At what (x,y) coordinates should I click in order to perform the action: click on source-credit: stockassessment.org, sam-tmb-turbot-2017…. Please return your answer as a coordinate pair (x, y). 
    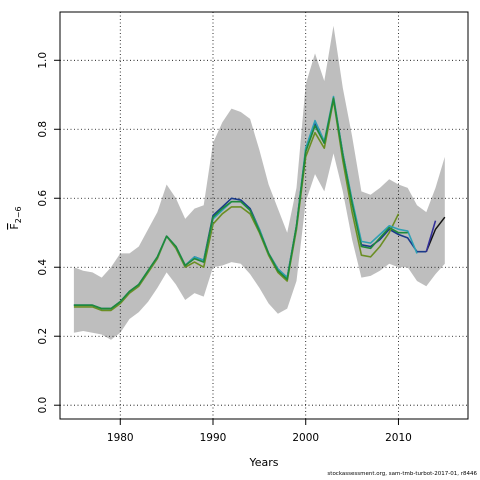
    Looking at the image, I should click on (402, 474).